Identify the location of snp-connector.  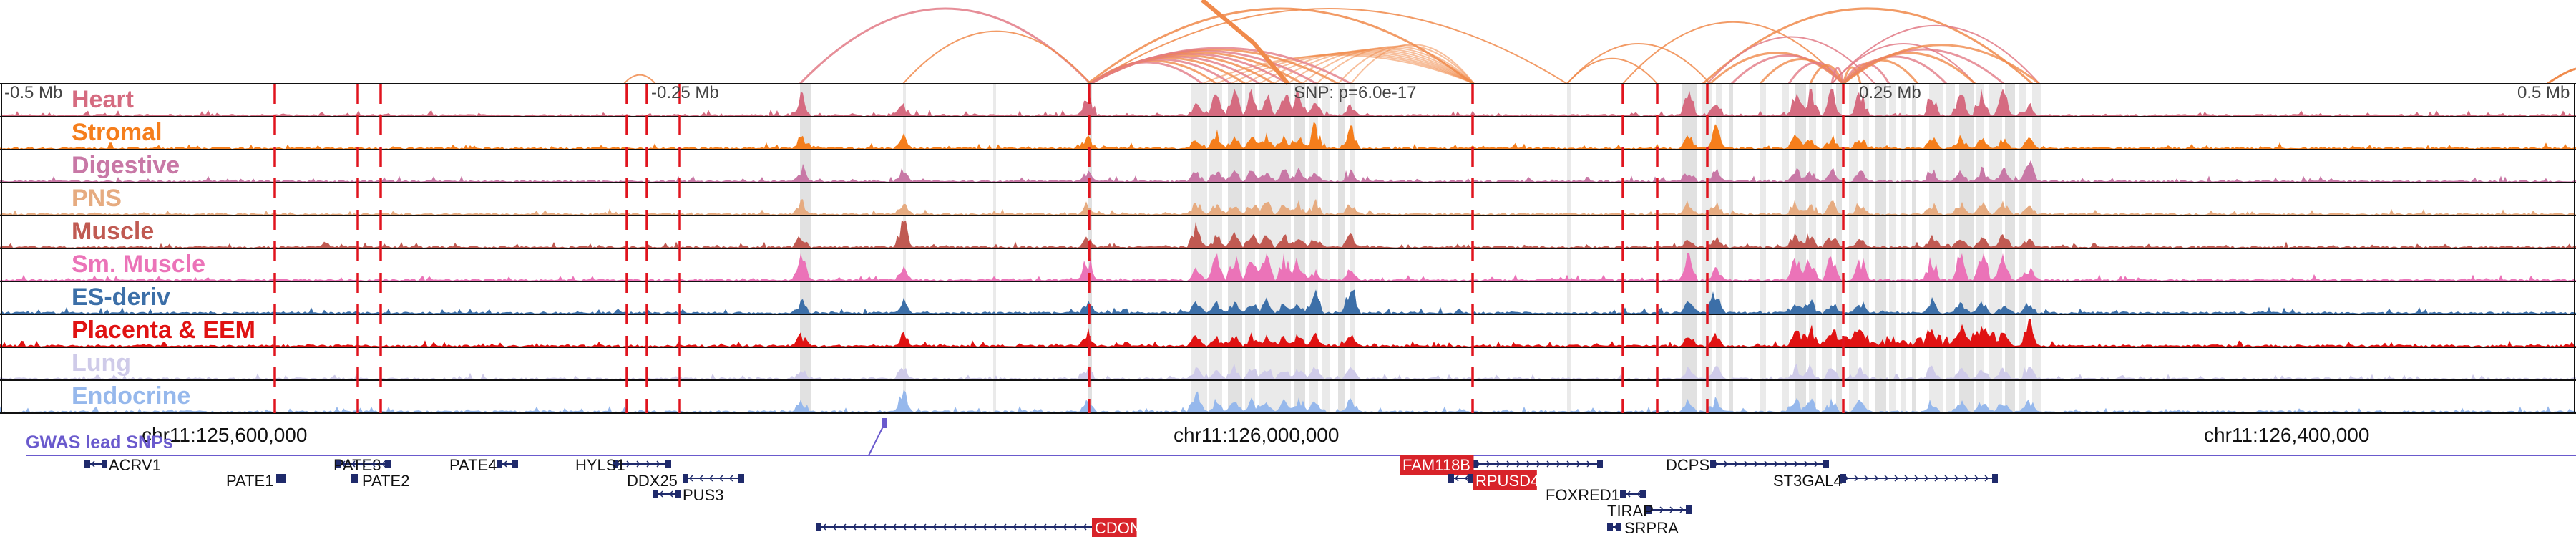
(876, 439).